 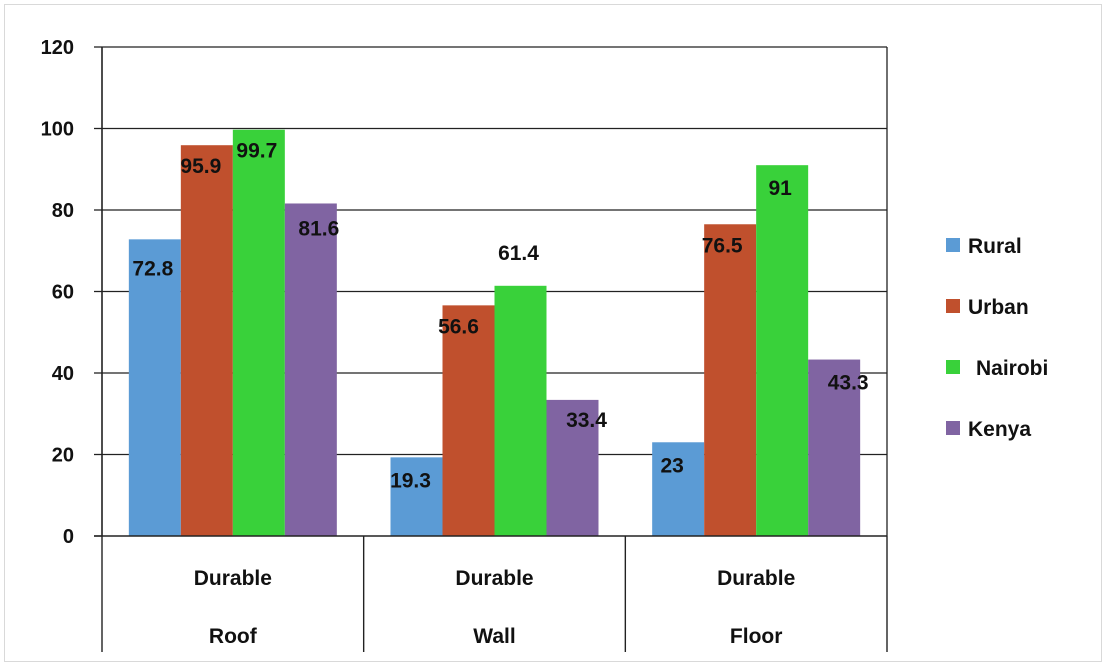 What do you see at coordinates (57, 130) in the screenshot?
I see `y-tick-label: 100` at bounding box center [57, 130].